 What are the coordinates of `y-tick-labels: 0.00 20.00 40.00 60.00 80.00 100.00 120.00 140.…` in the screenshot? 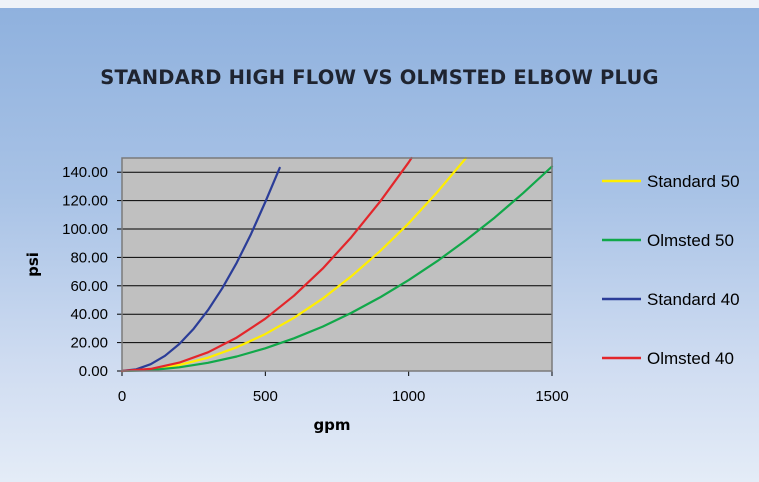 It's located at (85, 272).